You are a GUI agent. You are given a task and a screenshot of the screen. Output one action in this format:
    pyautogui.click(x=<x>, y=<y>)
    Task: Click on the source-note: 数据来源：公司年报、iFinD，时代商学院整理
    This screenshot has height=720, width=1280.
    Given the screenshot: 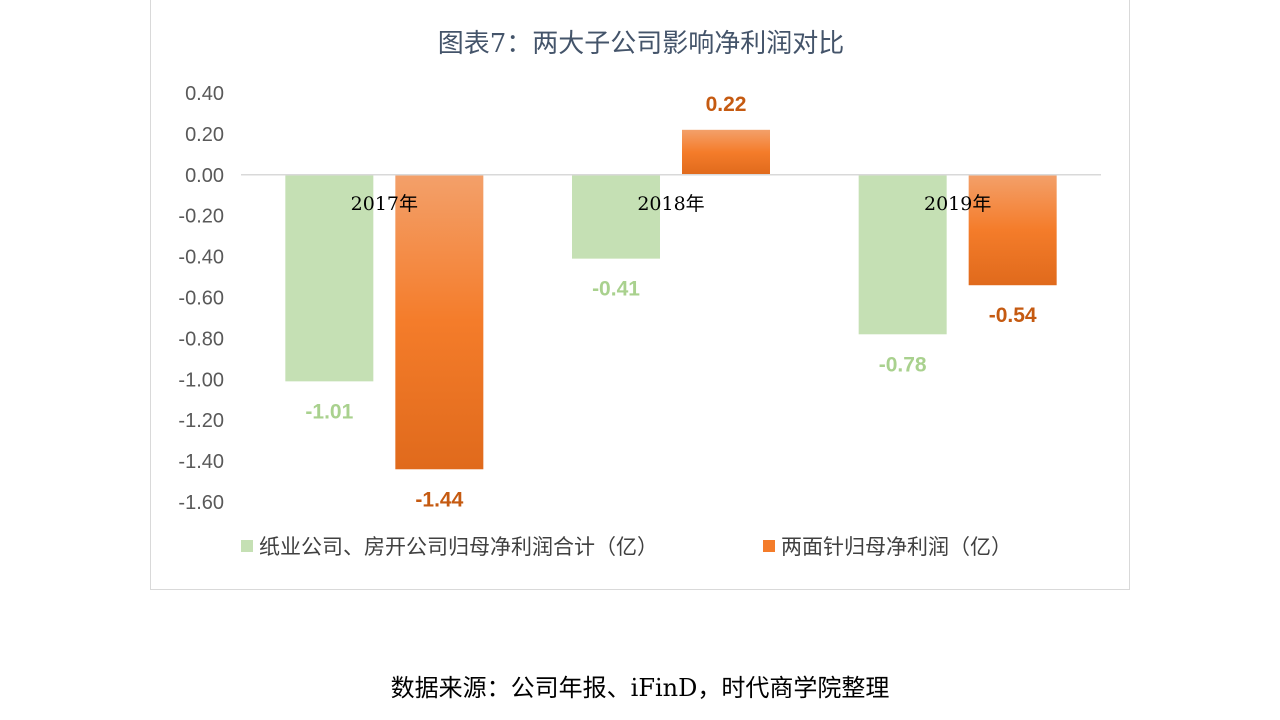 What is the action you would take?
    pyautogui.click(x=640, y=688)
    